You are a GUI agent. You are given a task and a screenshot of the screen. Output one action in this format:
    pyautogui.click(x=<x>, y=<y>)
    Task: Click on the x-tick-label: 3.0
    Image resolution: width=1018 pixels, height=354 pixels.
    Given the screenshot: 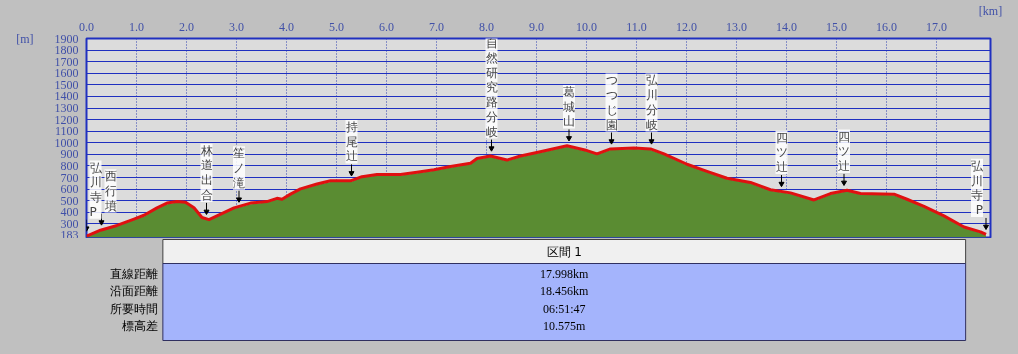 What is the action you would take?
    pyautogui.click(x=236, y=26)
    